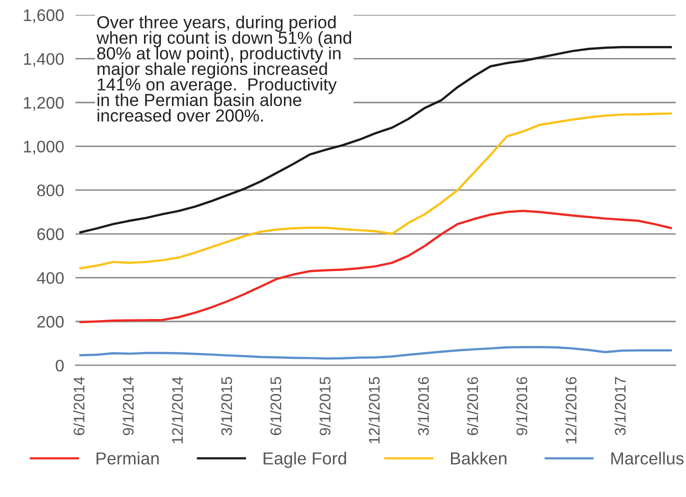 This screenshot has height=497, width=686. I want to click on y-tick-label: 1,600, so click(44, 16).